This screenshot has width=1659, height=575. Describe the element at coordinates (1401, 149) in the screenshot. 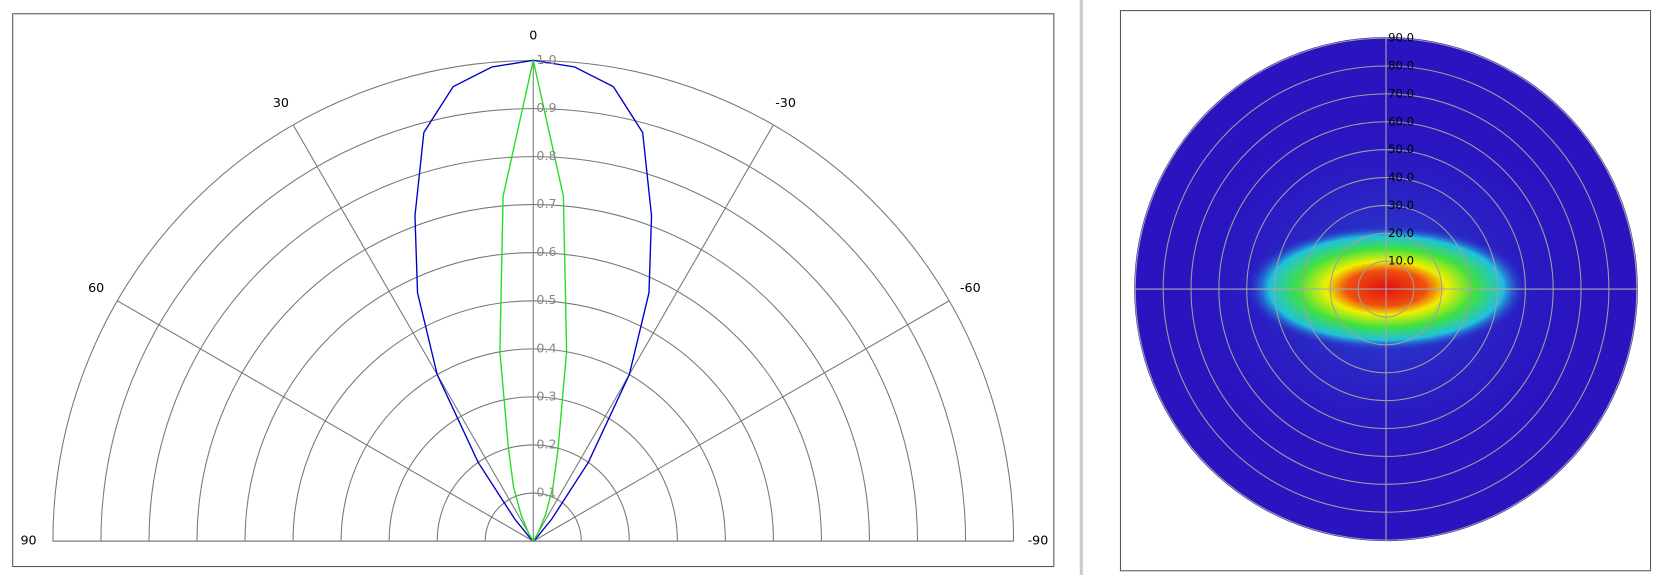

I see `radius-label: 50.0` at that location.